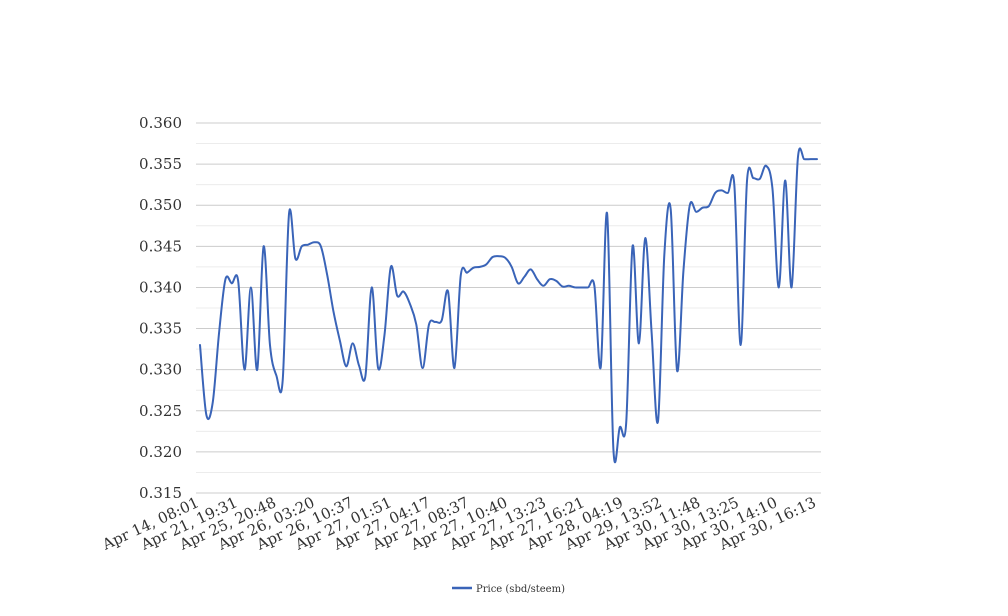 Image resolution: width=1008 pixels, height=616 pixels. What do you see at coordinates (160, 493) in the screenshot?
I see `y-tick-label: 0.315` at bounding box center [160, 493].